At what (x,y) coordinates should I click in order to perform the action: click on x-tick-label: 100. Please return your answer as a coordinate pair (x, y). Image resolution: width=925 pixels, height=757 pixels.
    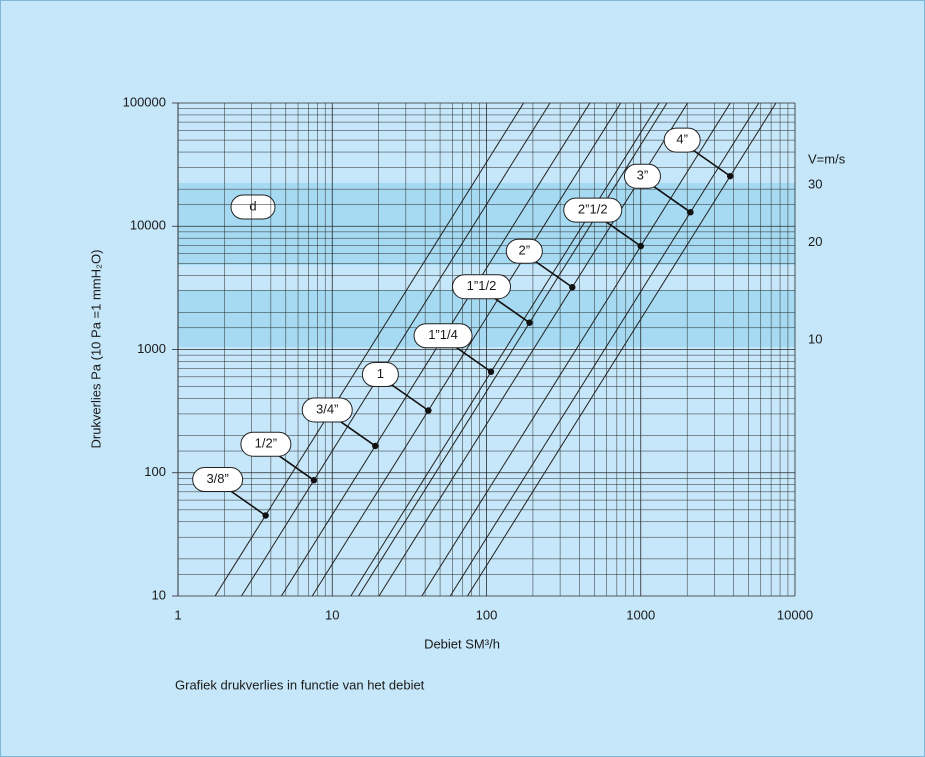
    Looking at the image, I should click on (487, 614).